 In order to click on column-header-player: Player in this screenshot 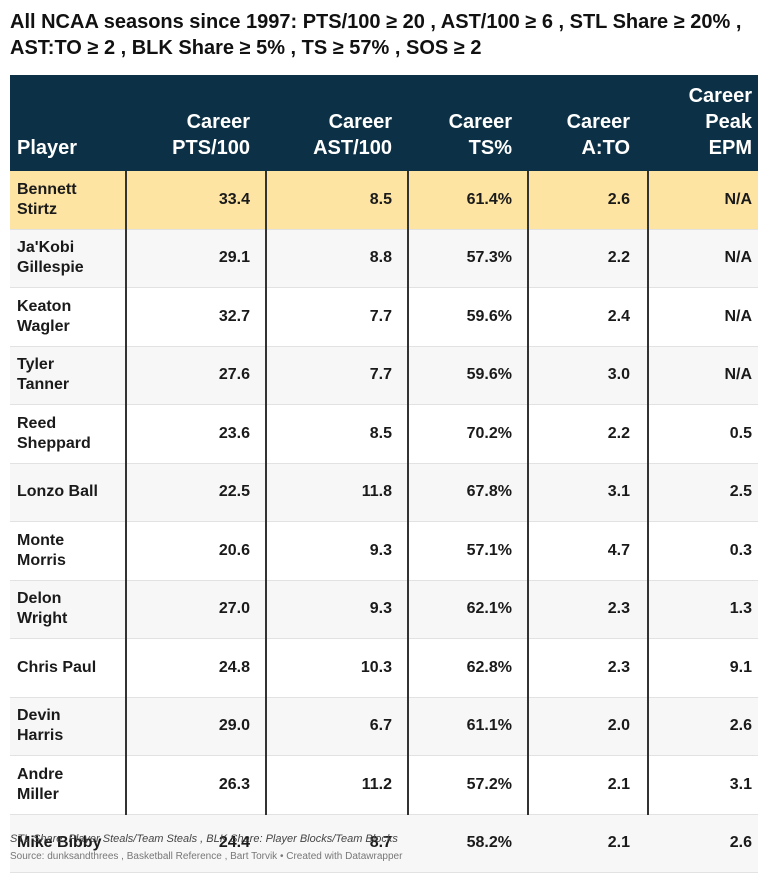, I will do `click(47, 148)`.